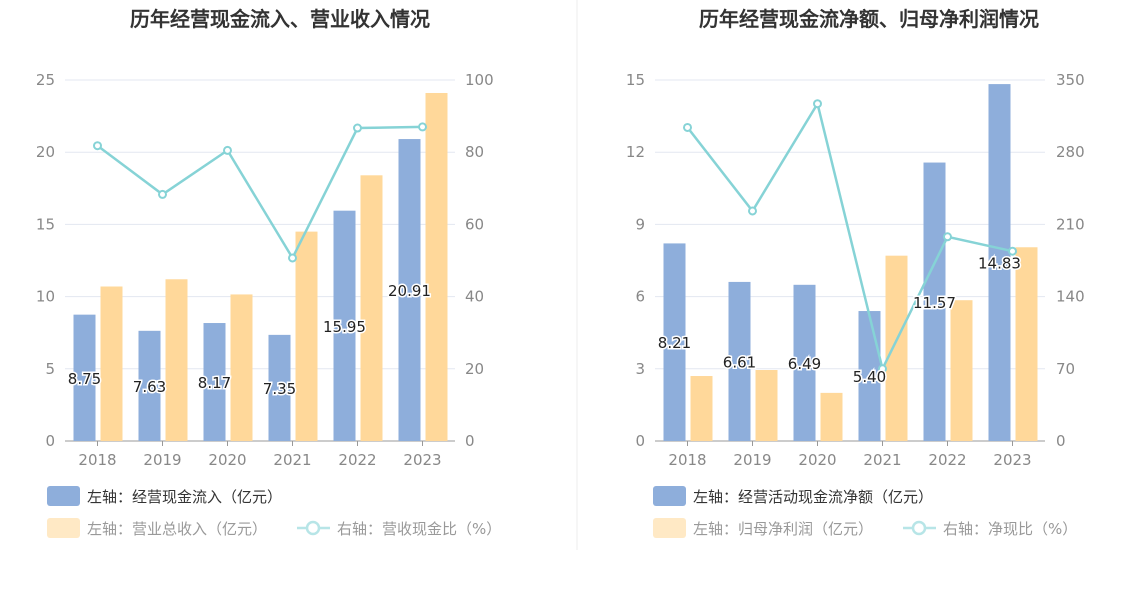  What do you see at coordinates (177, 529) in the screenshot?
I see `legend-label: 左轴：营业总收入（亿元）` at bounding box center [177, 529].